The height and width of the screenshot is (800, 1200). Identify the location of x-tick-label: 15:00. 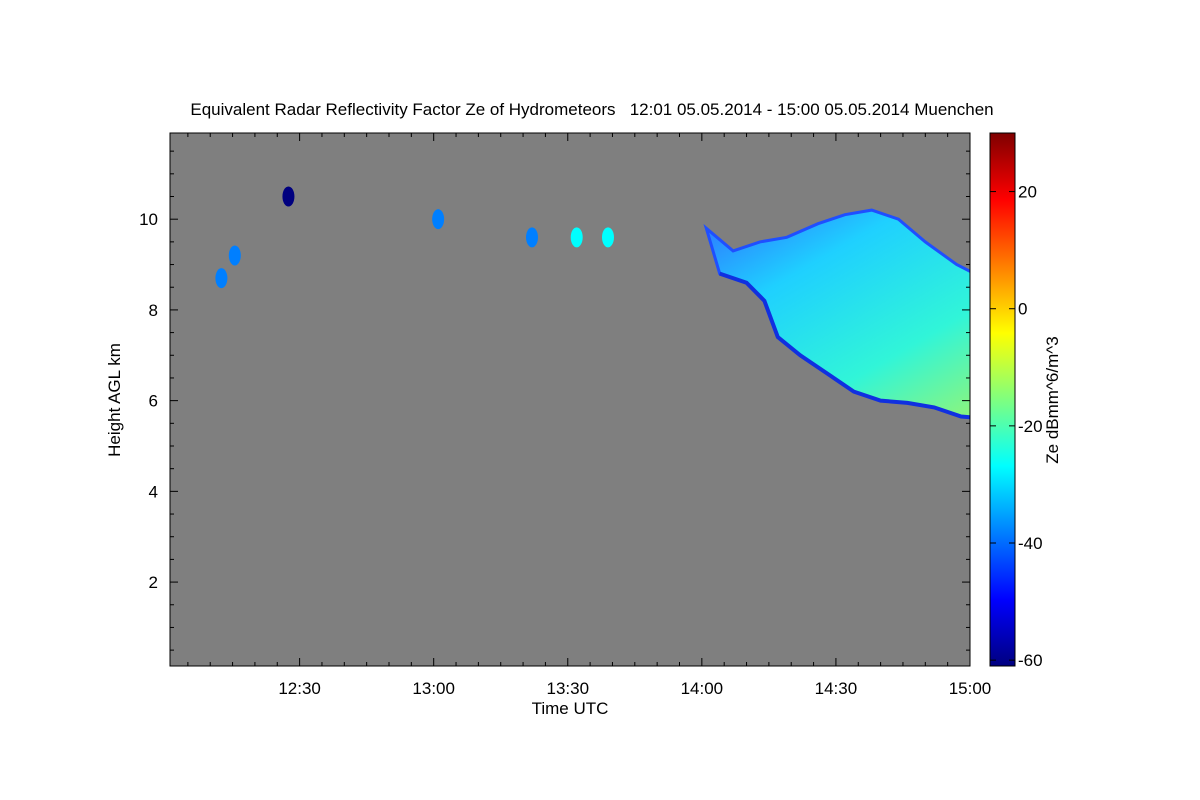
(970, 688).